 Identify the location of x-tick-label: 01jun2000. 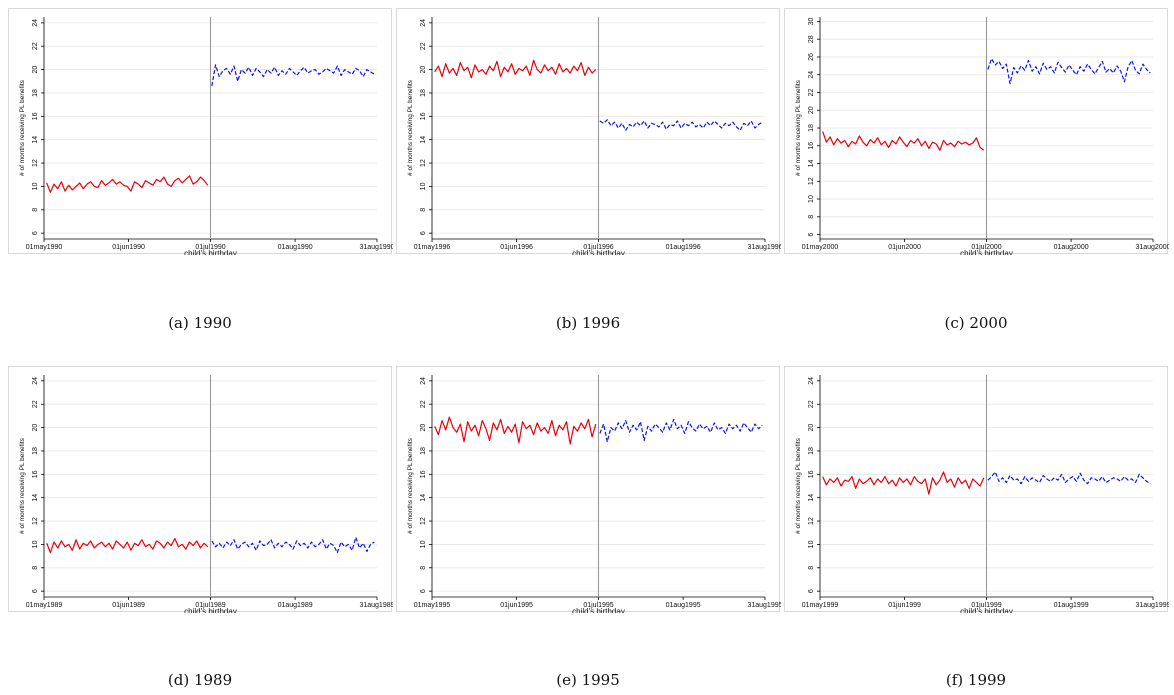
(904, 247).